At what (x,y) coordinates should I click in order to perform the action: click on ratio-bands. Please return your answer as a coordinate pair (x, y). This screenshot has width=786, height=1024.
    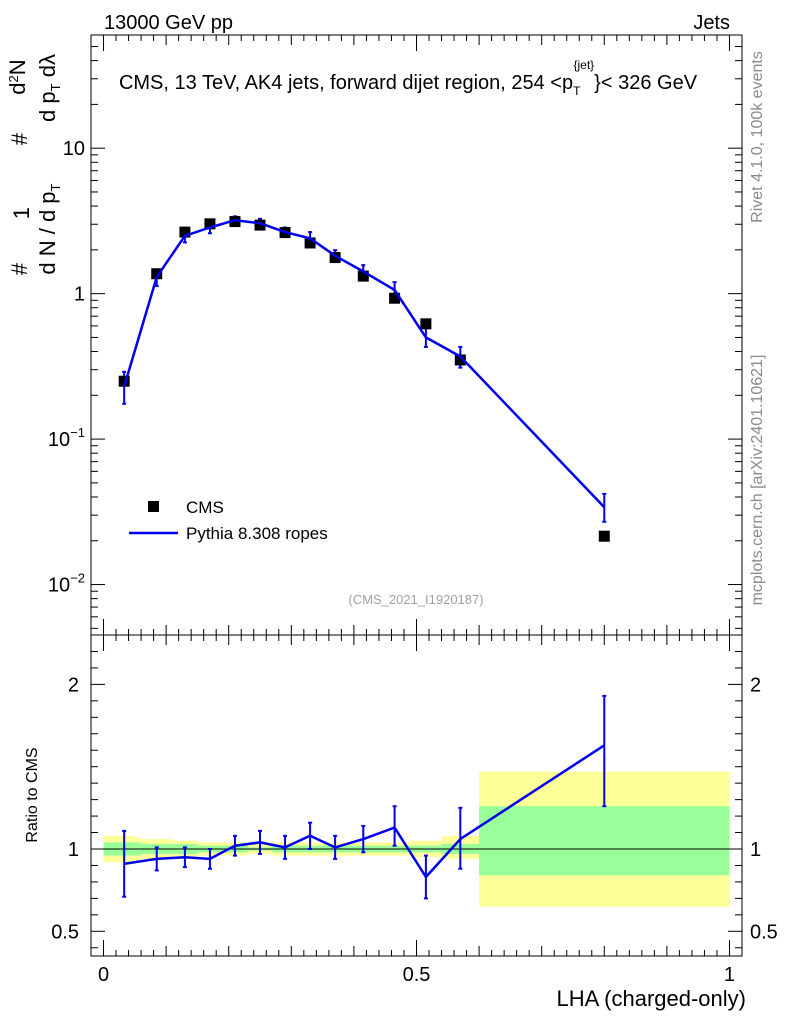
    Looking at the image, I should click on (416, 839).